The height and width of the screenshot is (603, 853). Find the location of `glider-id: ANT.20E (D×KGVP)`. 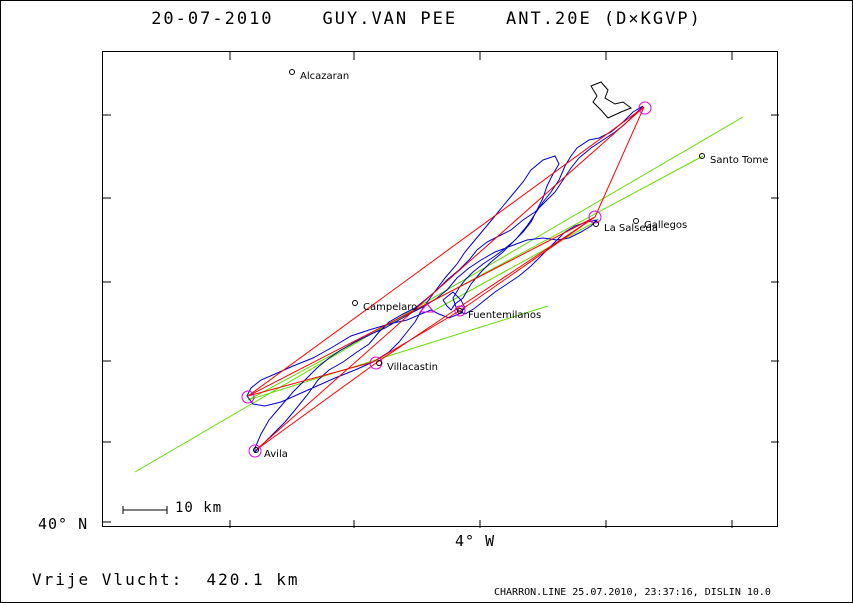

glider-id: ANT.20E (D×KGVP) is located at coordinates (604, 19).